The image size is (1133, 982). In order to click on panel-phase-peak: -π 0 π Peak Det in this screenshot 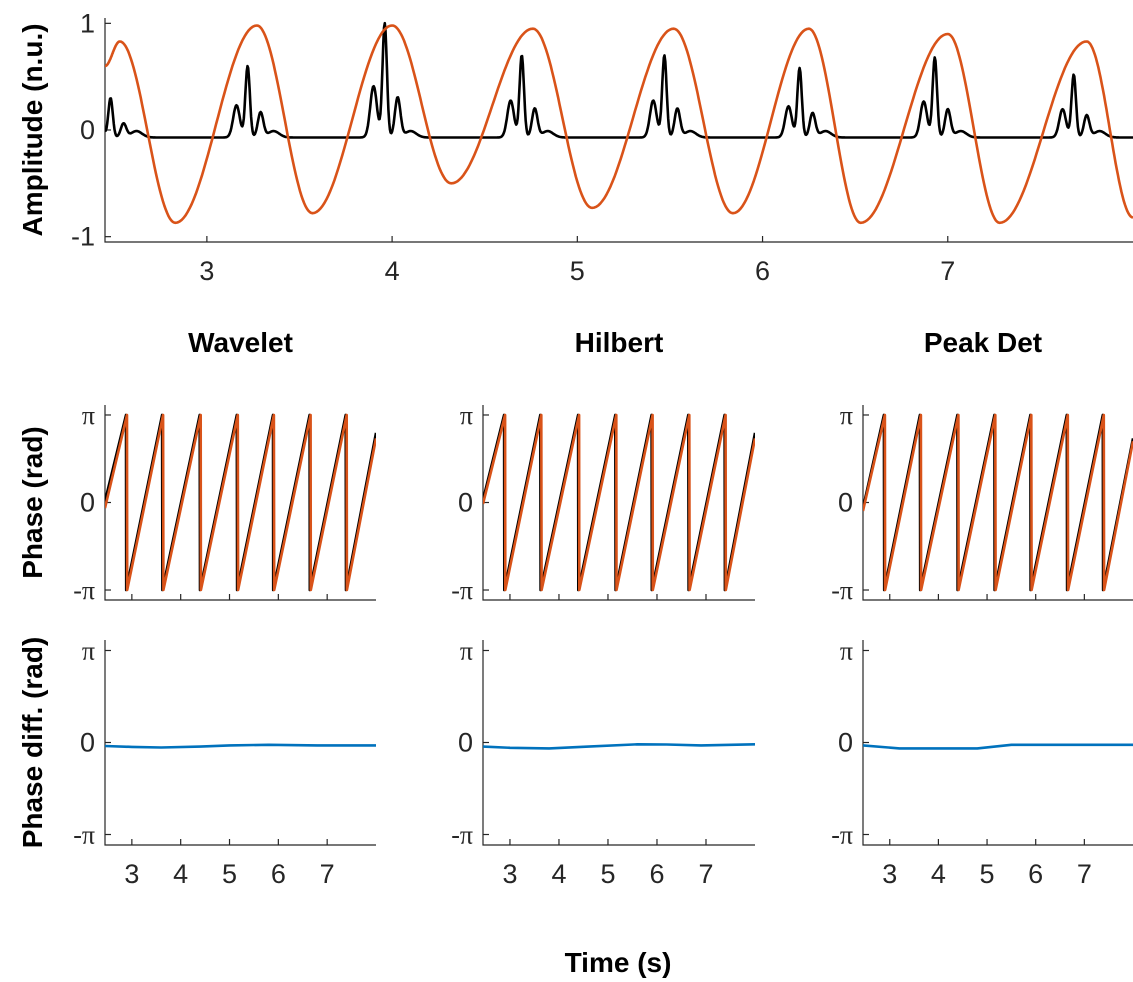, I will do `click(982, 466)`.